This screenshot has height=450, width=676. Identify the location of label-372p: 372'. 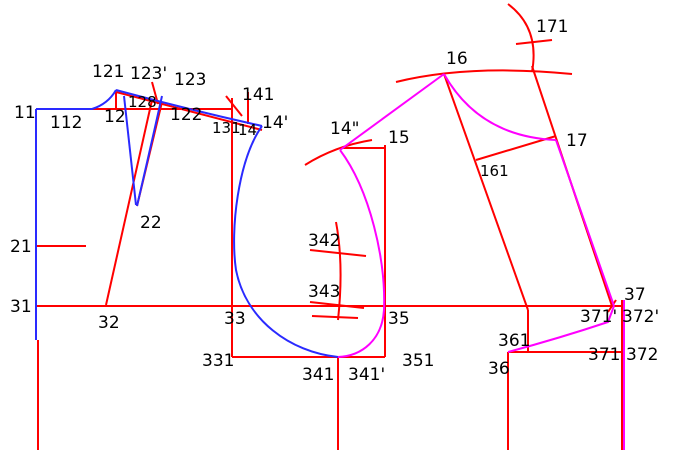
(640, 317).